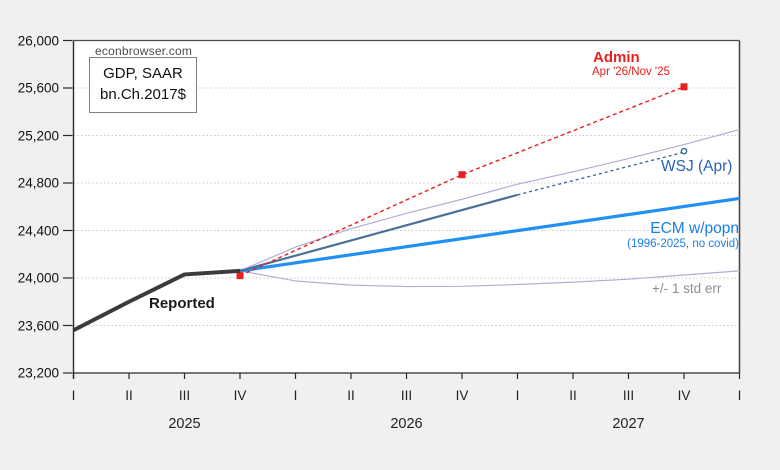  I want to click on y-tick-label: 23,200, so click(38, 373).